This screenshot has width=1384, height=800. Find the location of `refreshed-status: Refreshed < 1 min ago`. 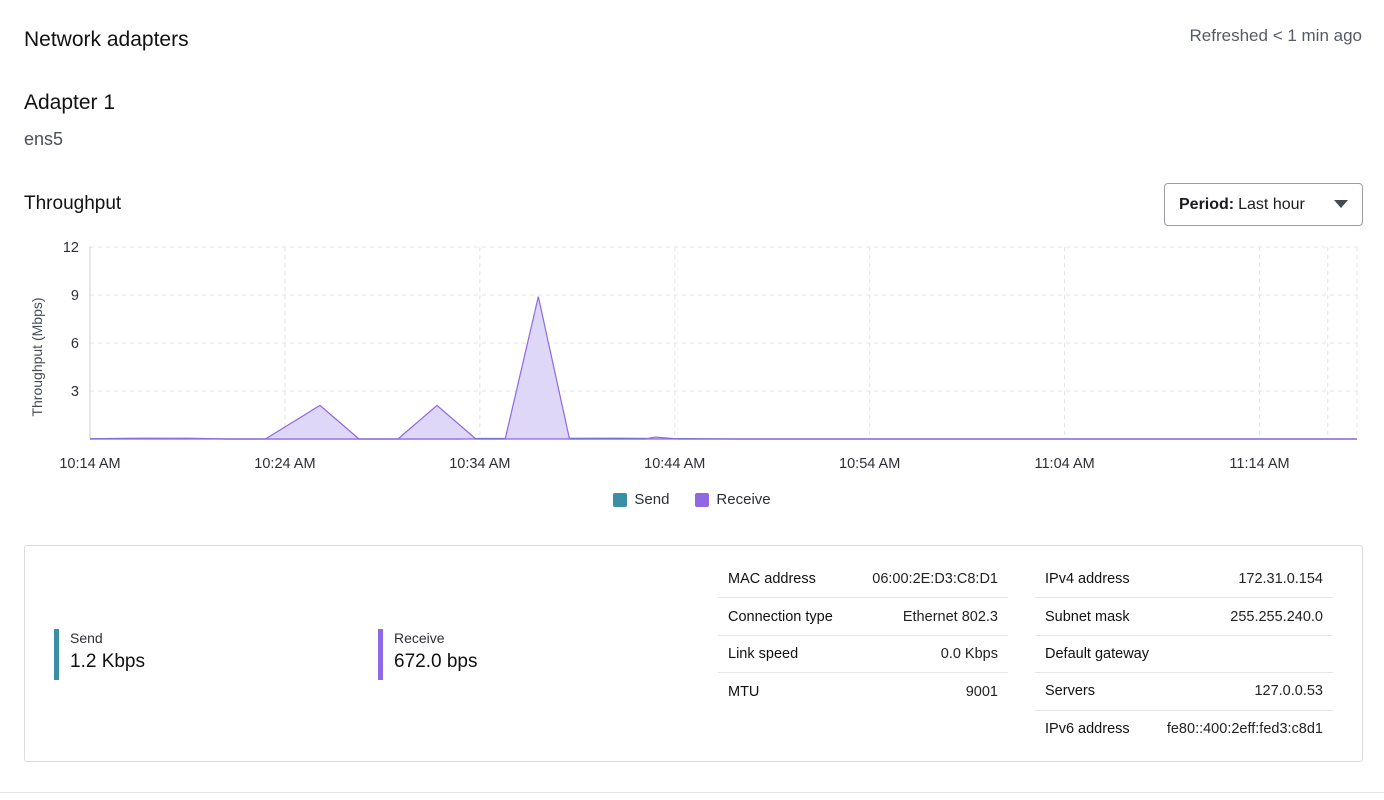

refreshed-status: Refreshed < 1 min ago is located at coordinates (1275, 35).